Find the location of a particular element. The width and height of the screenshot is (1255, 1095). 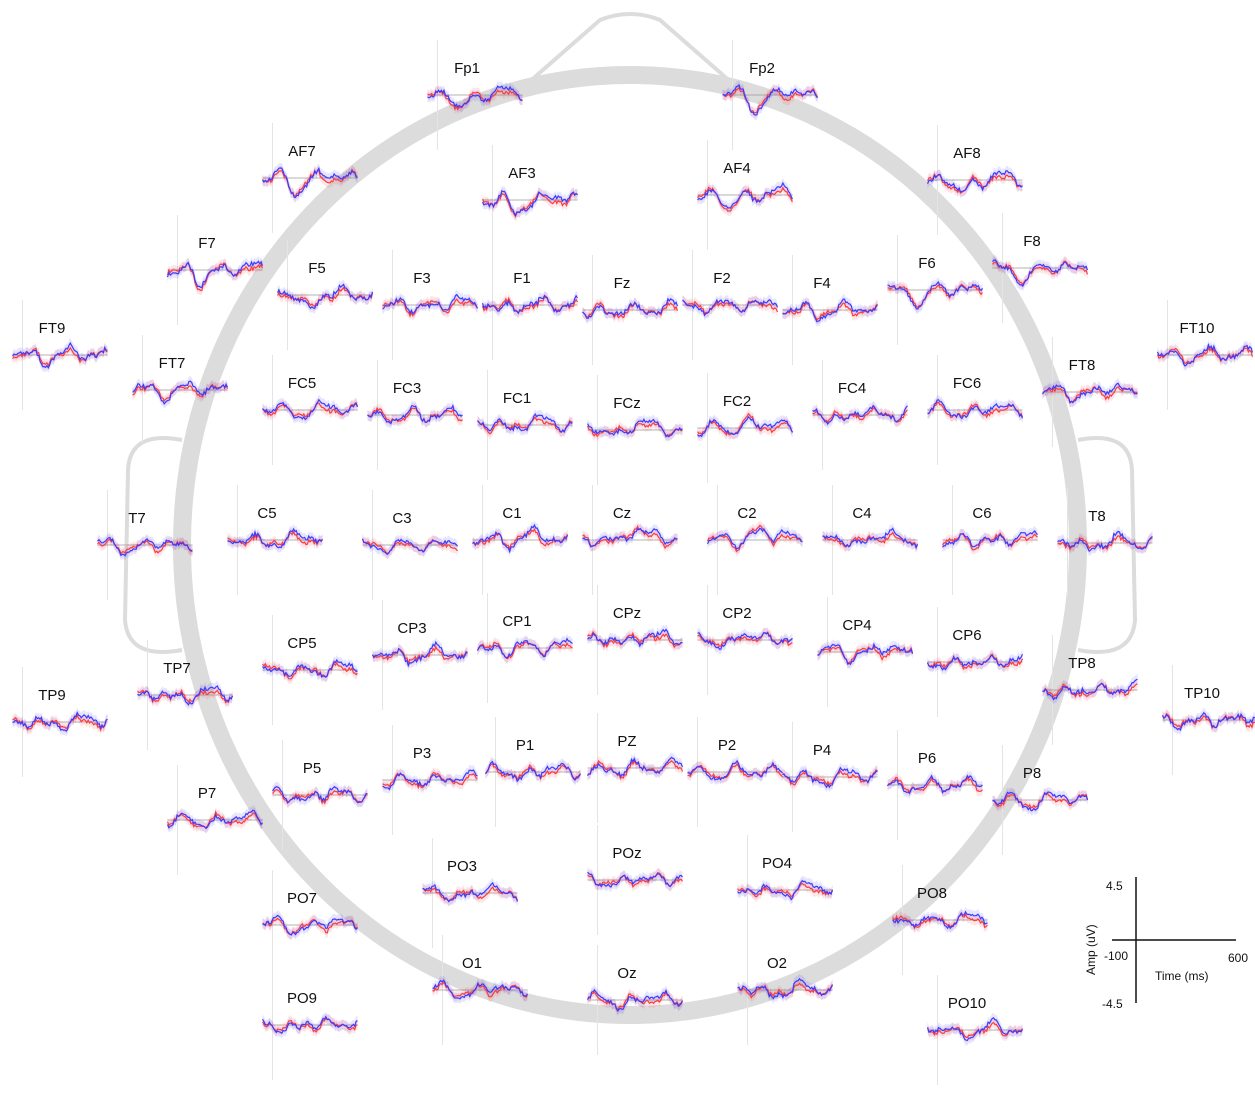

electrode-fc5: FC5 is located at coordinates (310, 410).